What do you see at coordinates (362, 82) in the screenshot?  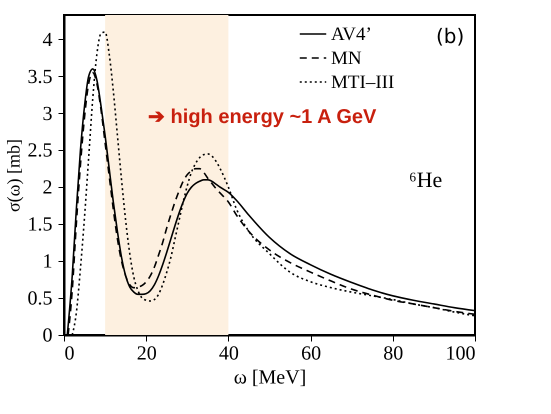 I see `legend-label: MTI–III` at bounding box center [362, 82].